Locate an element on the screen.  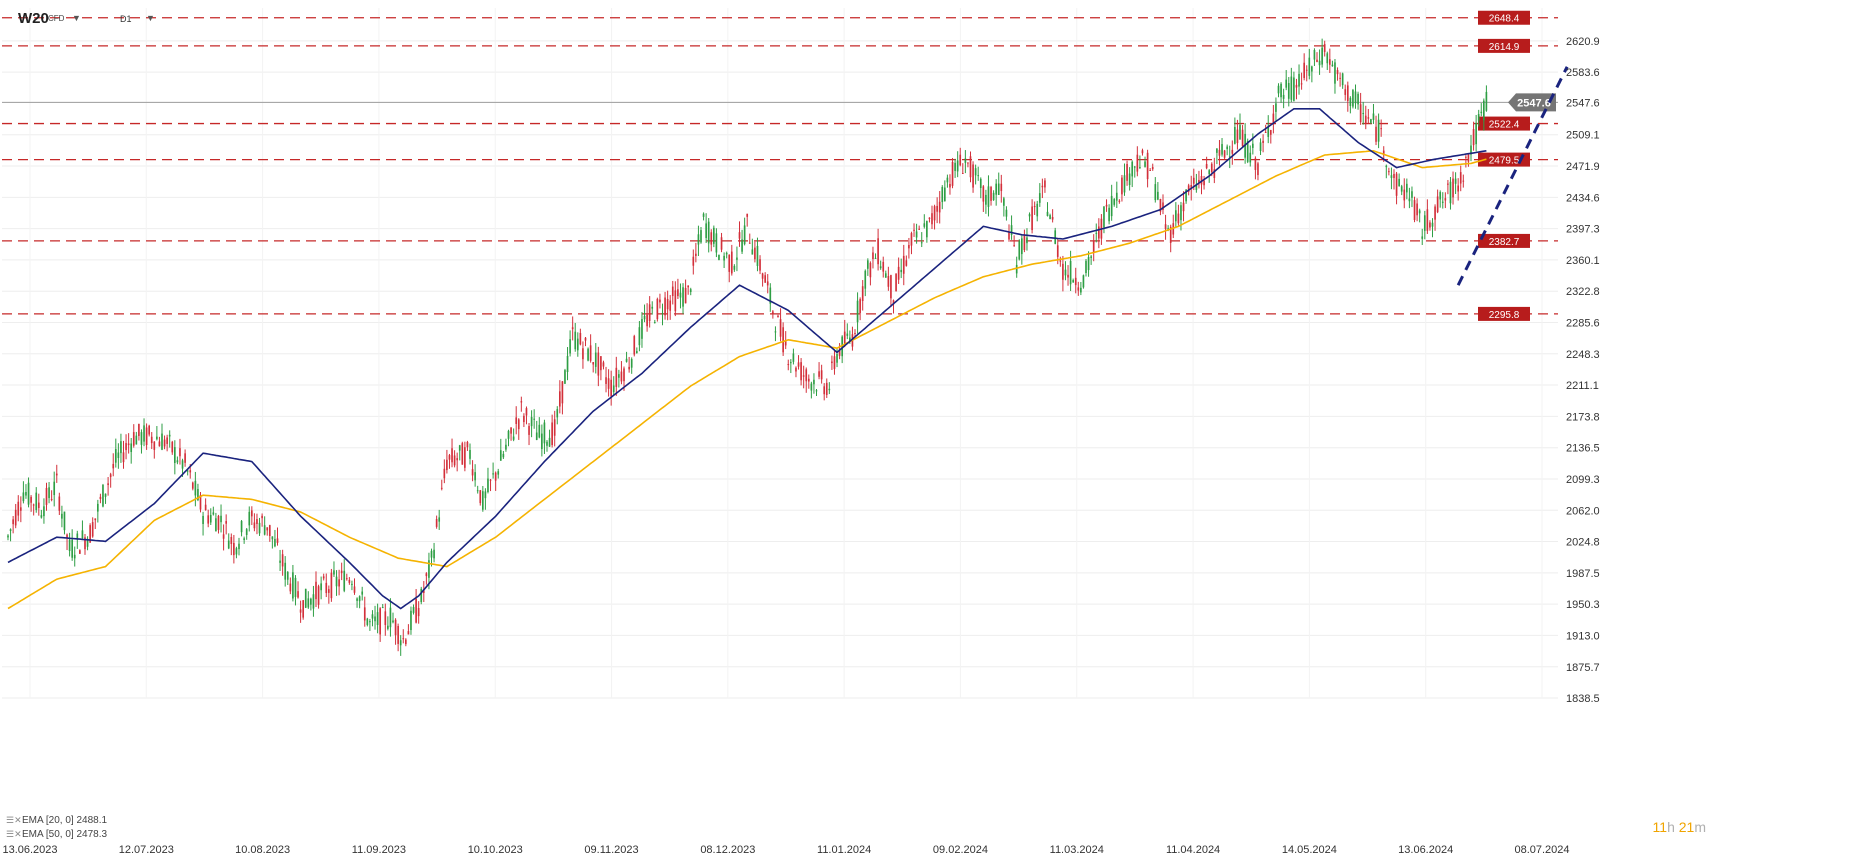
y-tick-label: 1913.0 is located at coordinates (1583, 636).